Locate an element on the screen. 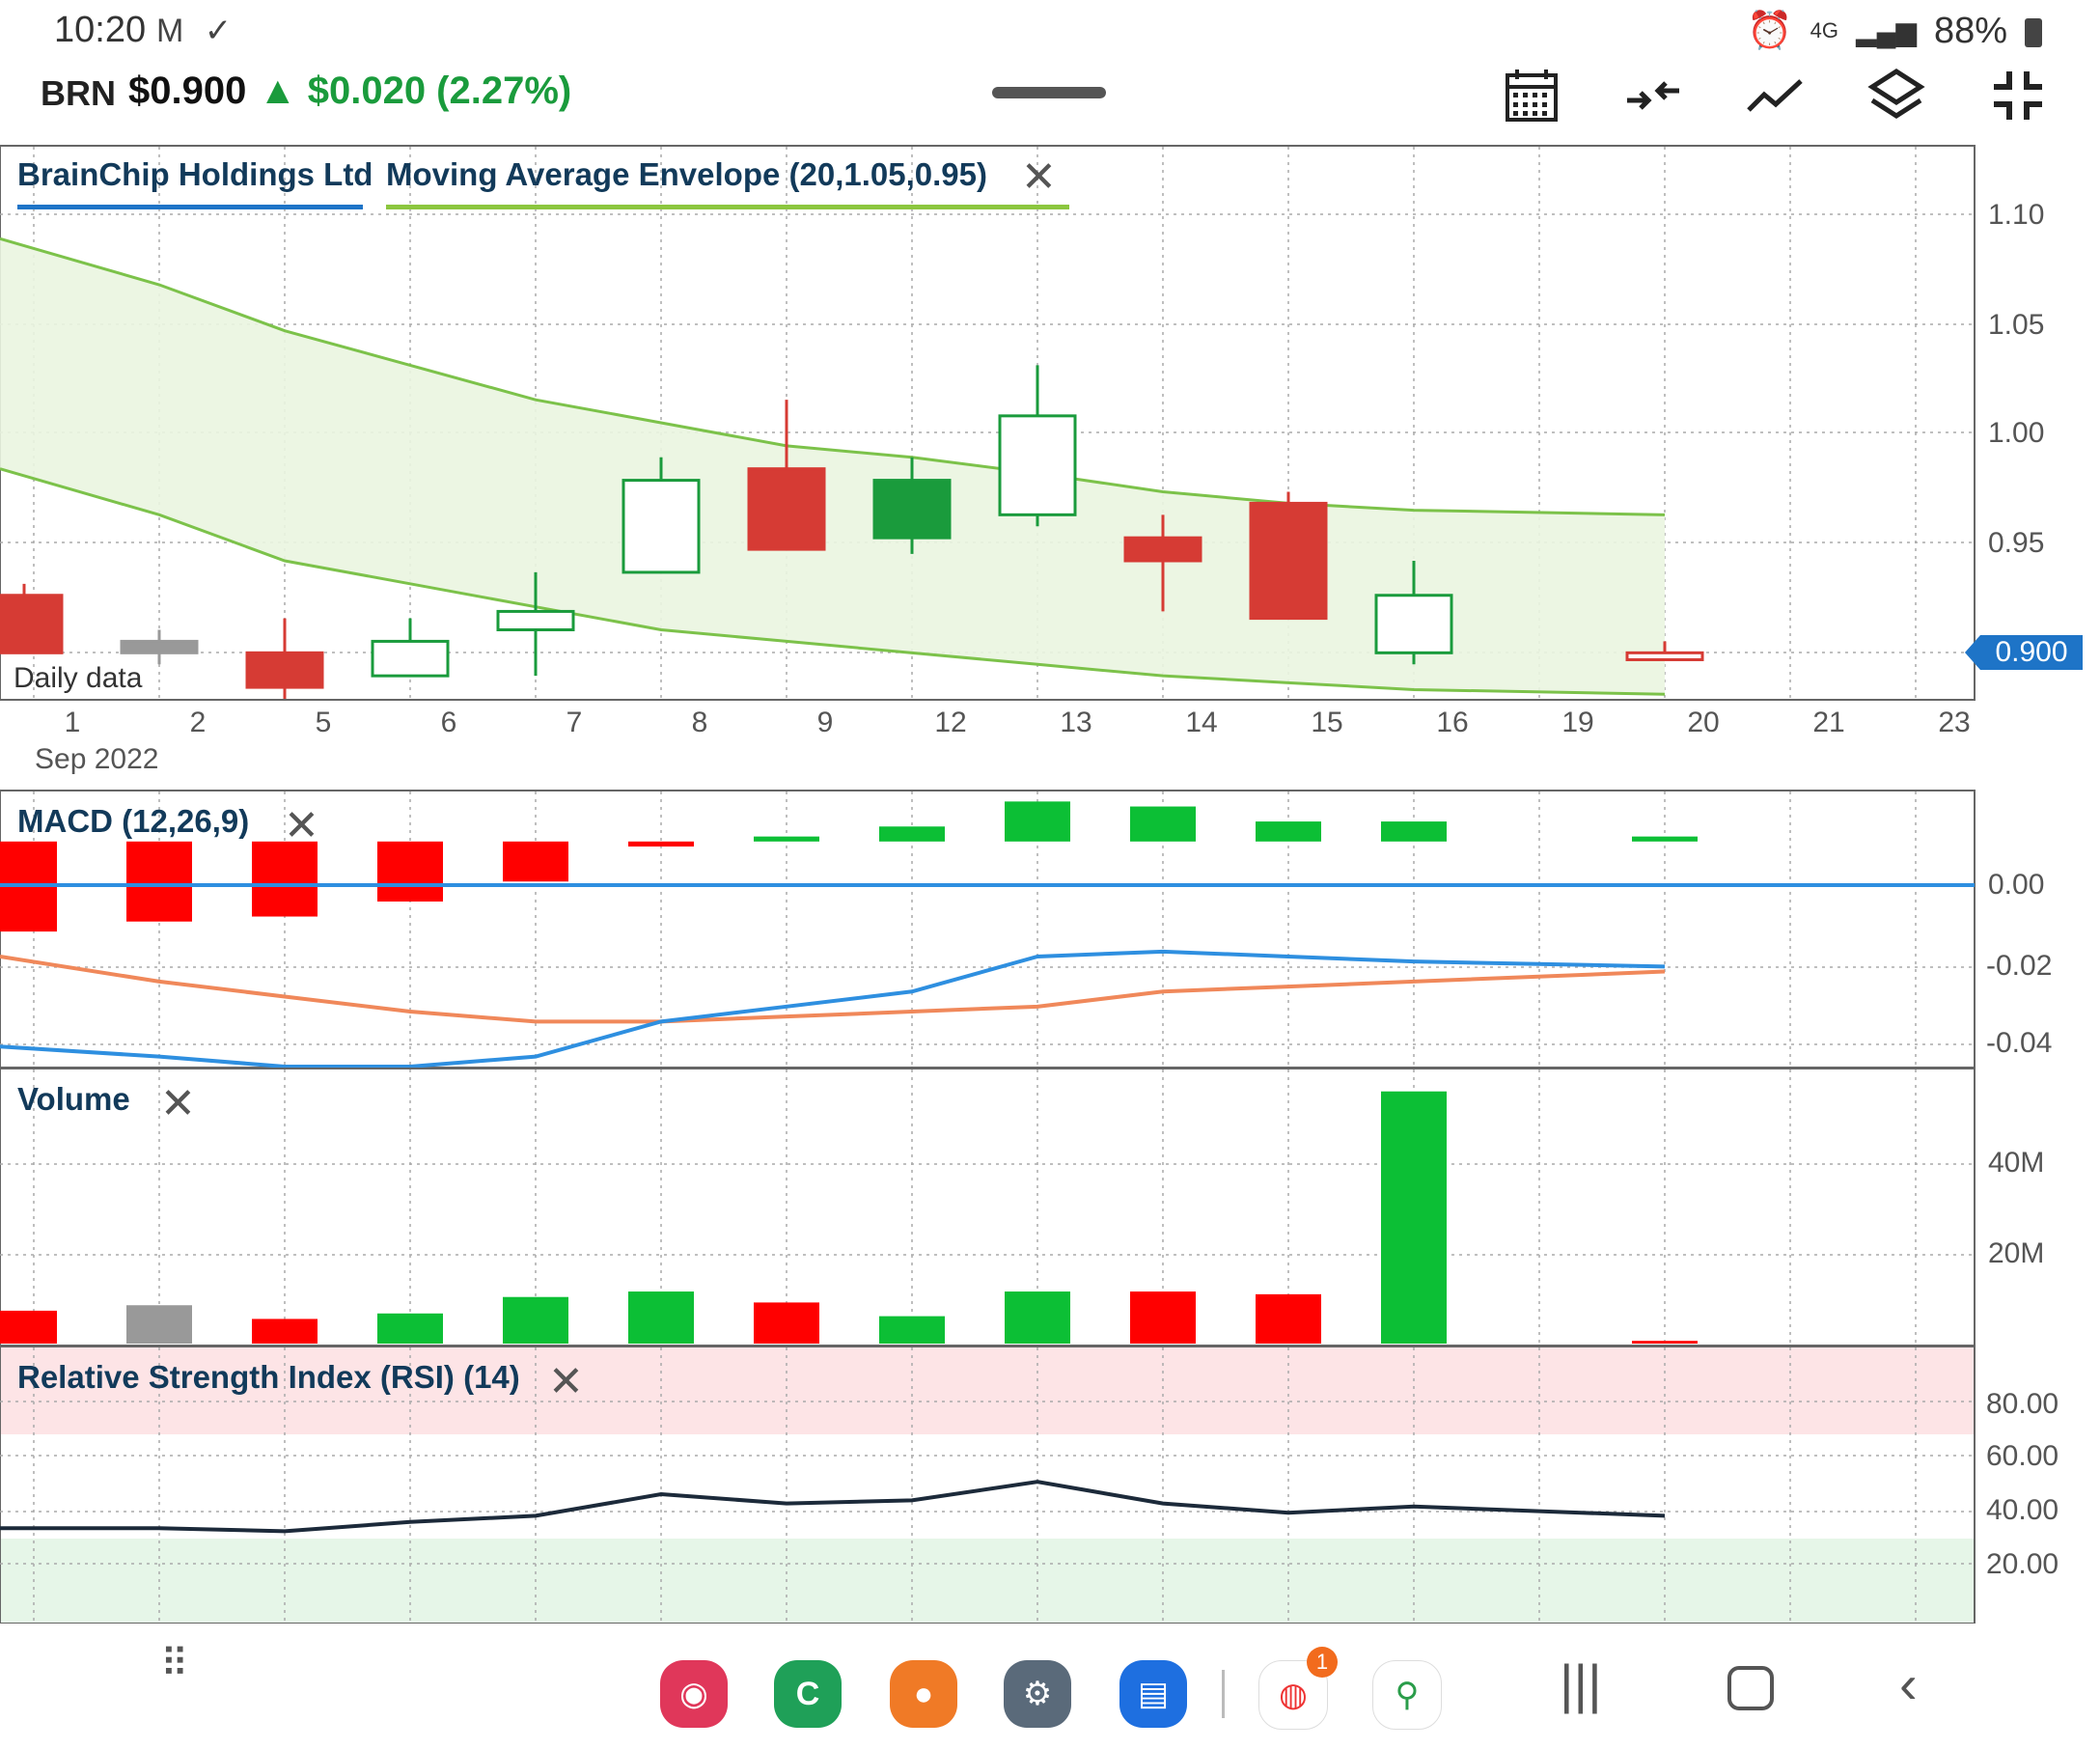  rsi-y-tick: 60.00 is located at coordinates (2022, 1456).